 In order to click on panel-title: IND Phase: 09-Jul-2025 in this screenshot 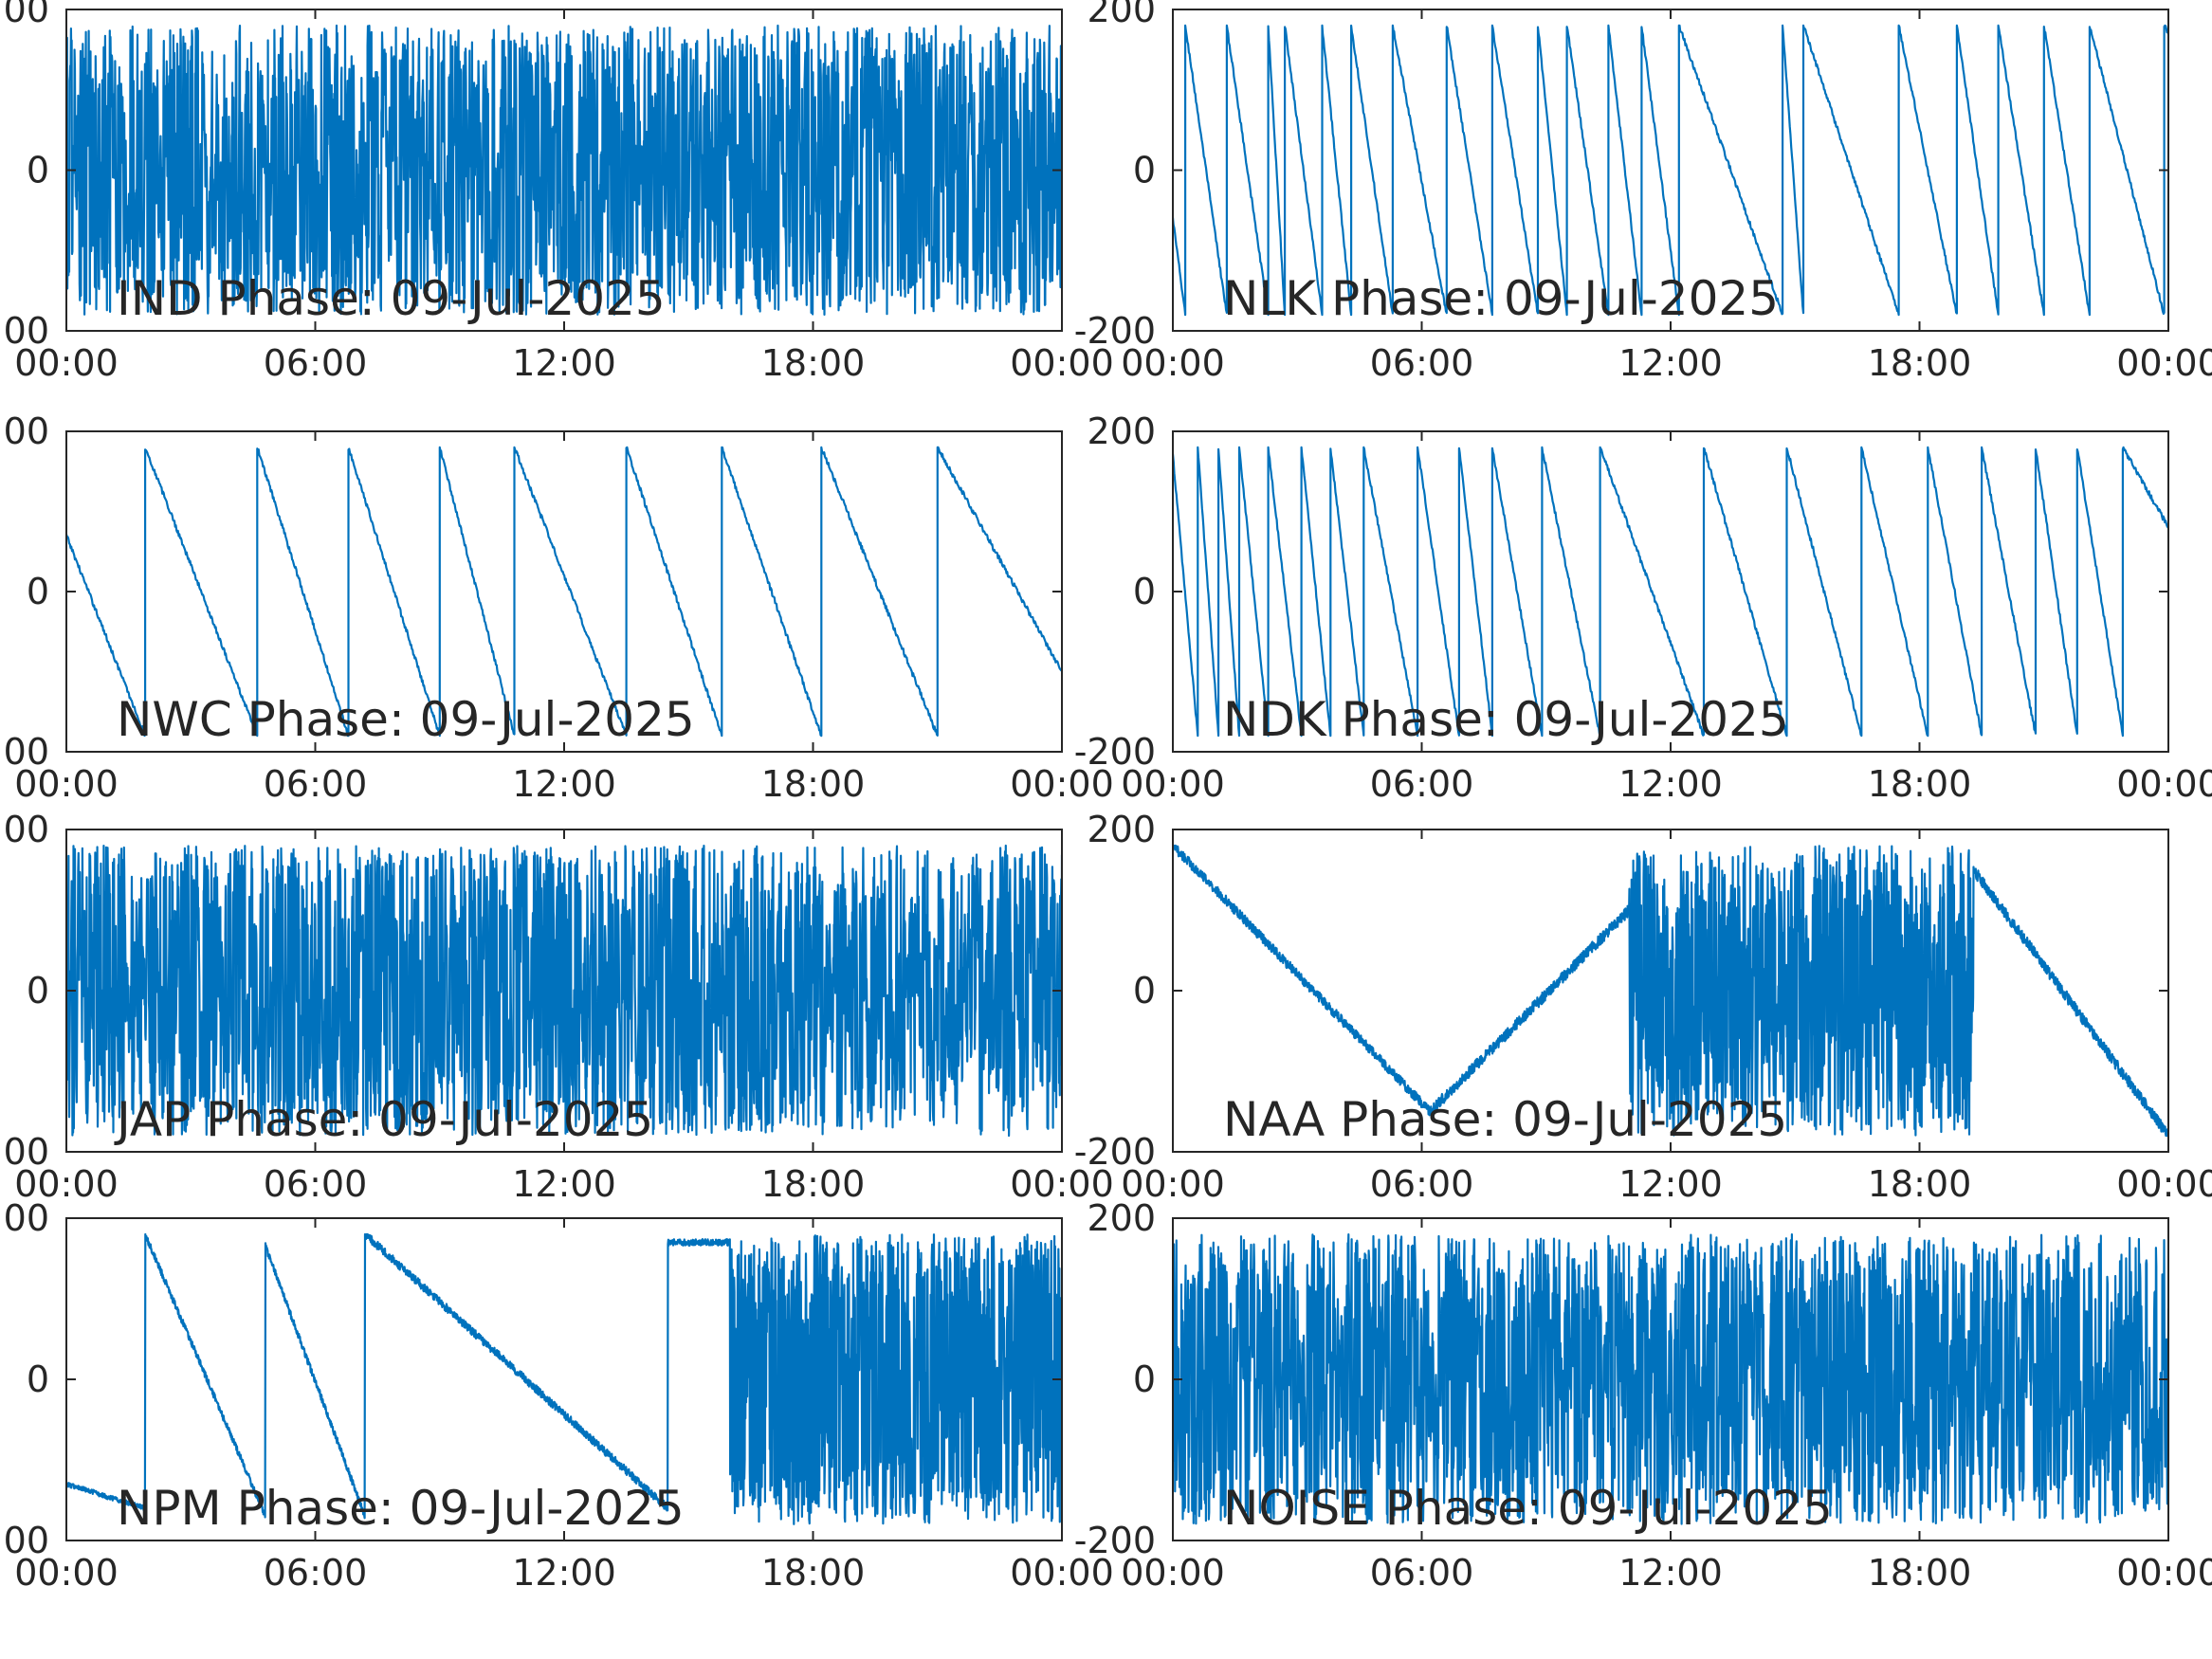, I will do `click(391, 298)`.